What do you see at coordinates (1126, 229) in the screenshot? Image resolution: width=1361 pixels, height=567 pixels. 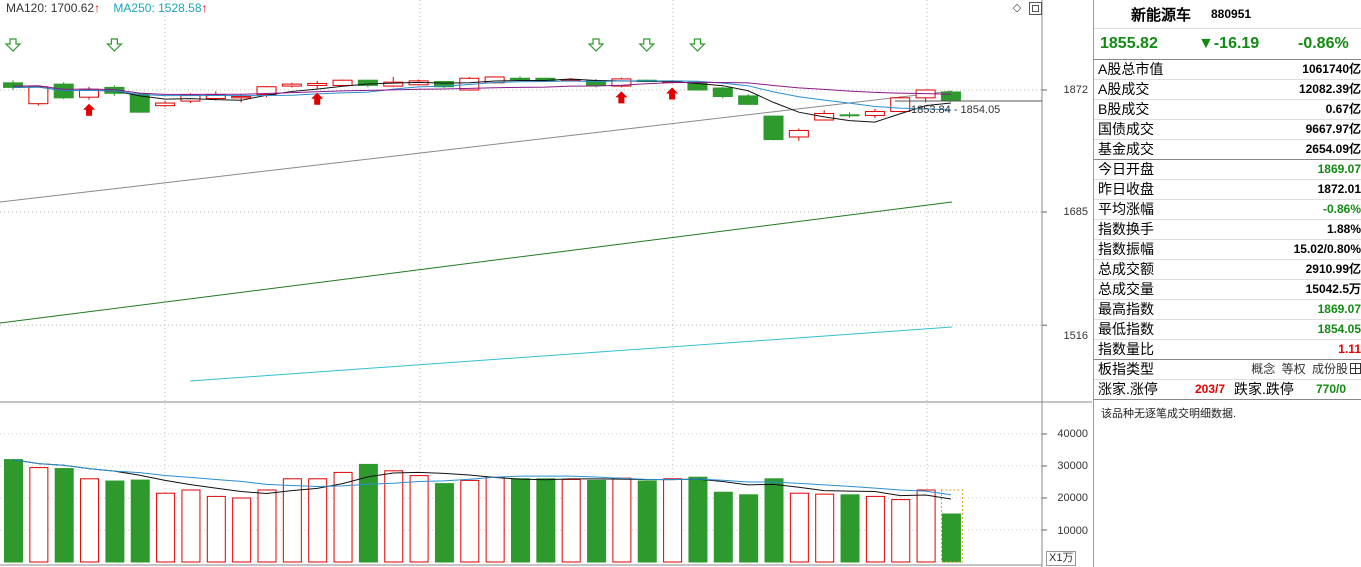 I see `stat-label: 指数换手` at bounding box center [1126, 229].